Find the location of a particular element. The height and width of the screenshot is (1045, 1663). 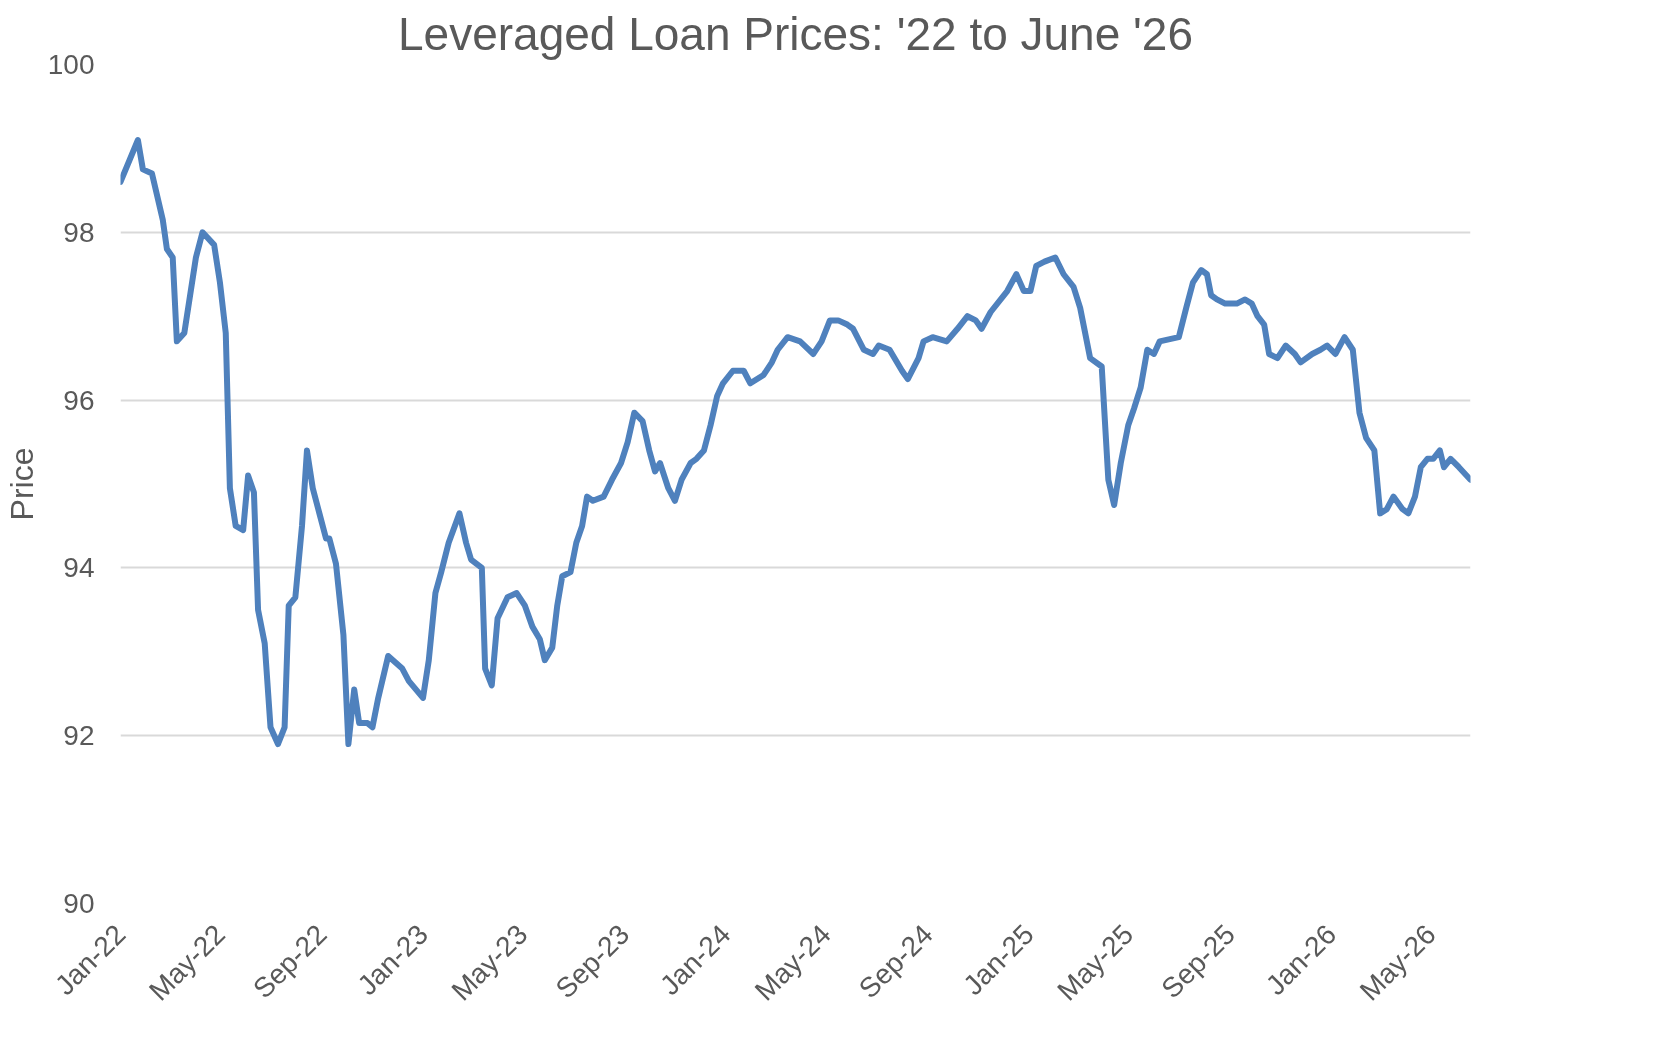

y-tick-label: 96 is located at coordinates (79, 400).